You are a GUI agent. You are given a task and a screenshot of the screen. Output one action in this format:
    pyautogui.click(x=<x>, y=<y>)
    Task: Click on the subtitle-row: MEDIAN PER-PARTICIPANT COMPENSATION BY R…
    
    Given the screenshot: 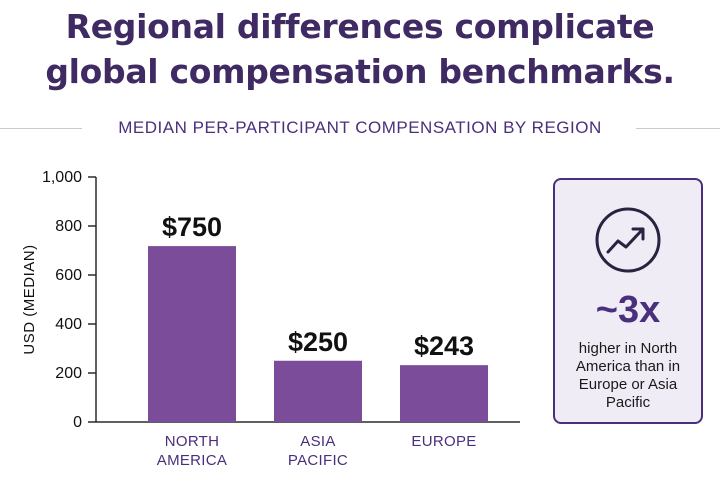 What is the action you would take?
    pyautogui.click(x=360, y=128)
    